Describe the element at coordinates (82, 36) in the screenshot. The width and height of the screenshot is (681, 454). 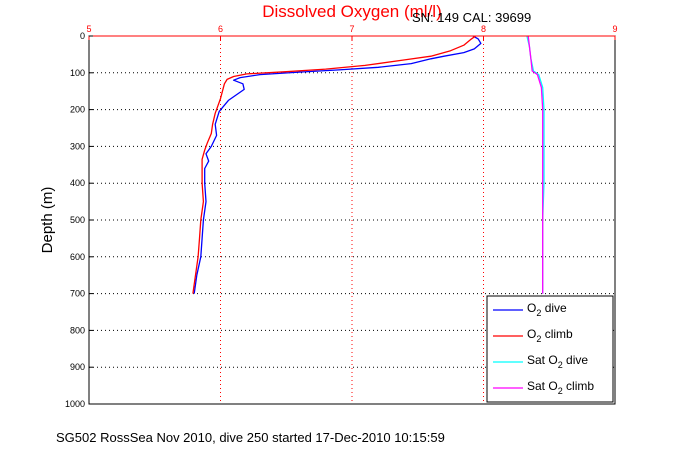
I see `y-tick-label: 0` at that location.